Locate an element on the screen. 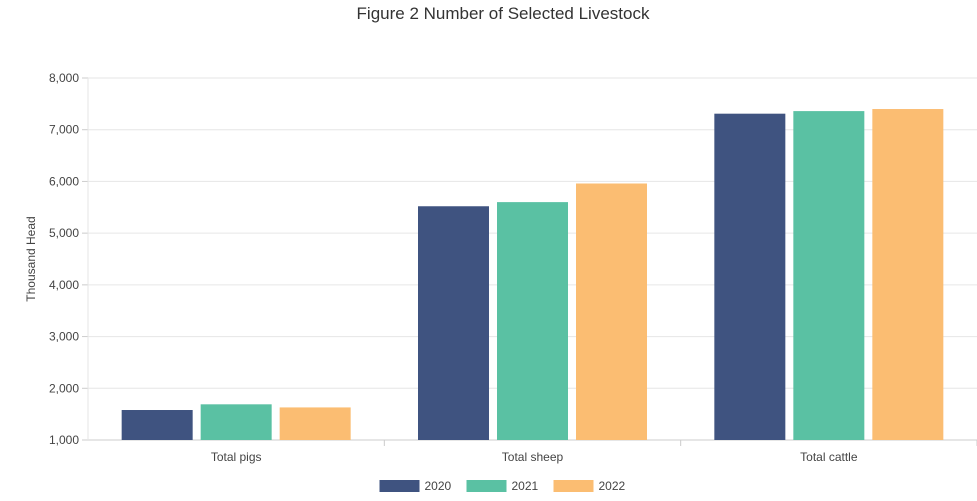 The image size is (977, 501). y-tick-label: 3,000 is located at coordinates (64, 337).